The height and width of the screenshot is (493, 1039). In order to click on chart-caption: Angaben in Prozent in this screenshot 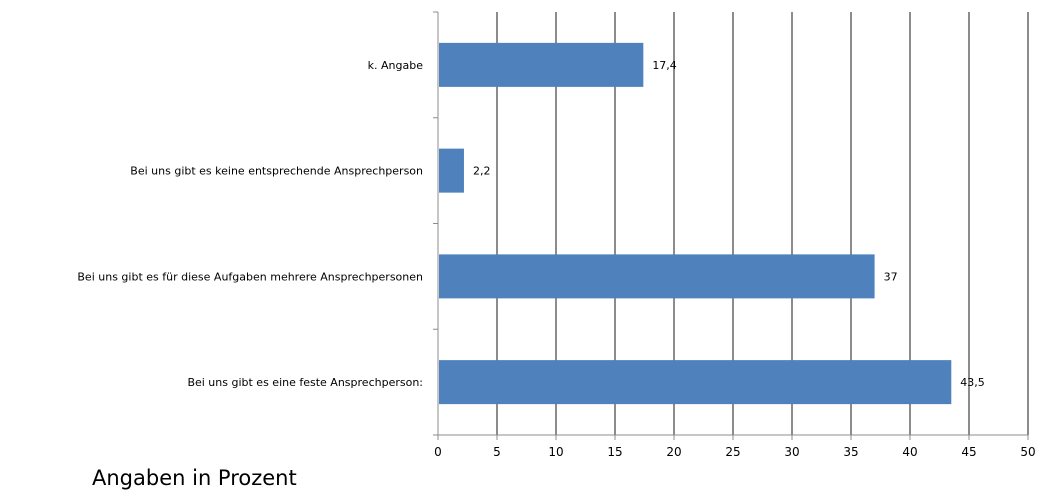, I will do `click(194, 478)`.